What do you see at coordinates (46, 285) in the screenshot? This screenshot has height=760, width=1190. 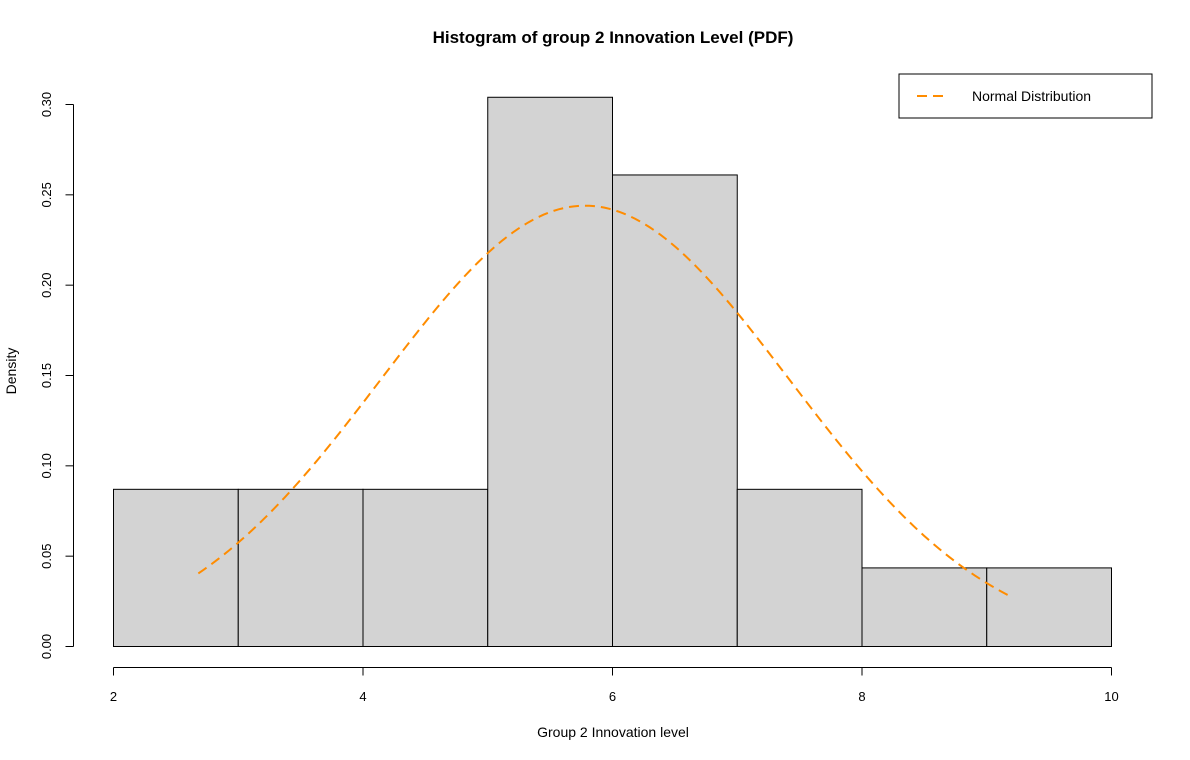 I see `y-tick-label-4: 0.20` at bounding box center [46, 285].